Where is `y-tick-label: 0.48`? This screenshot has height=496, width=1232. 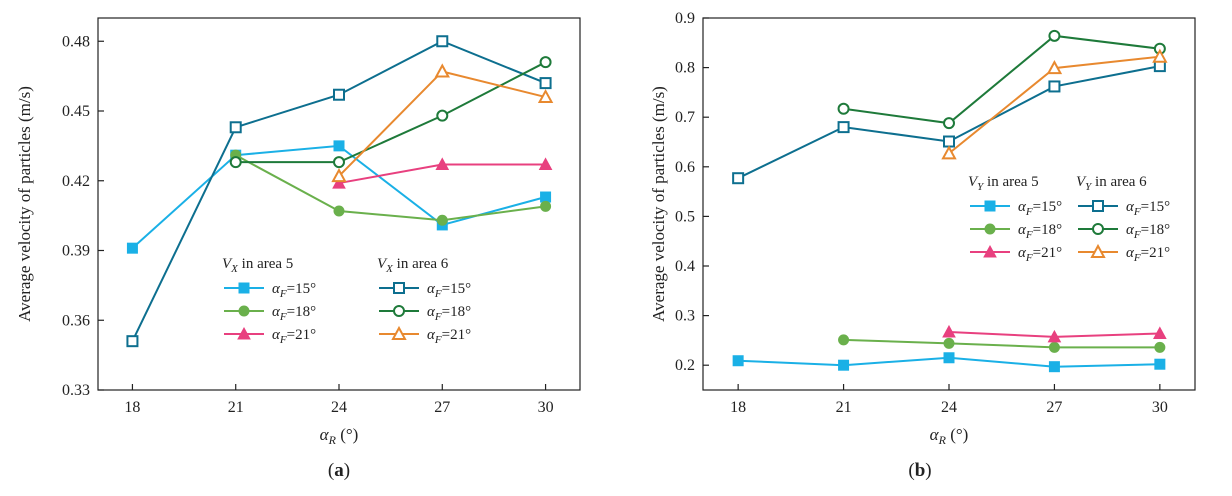 y-tick-label: 0.48 is located at coordinates (76, 41).